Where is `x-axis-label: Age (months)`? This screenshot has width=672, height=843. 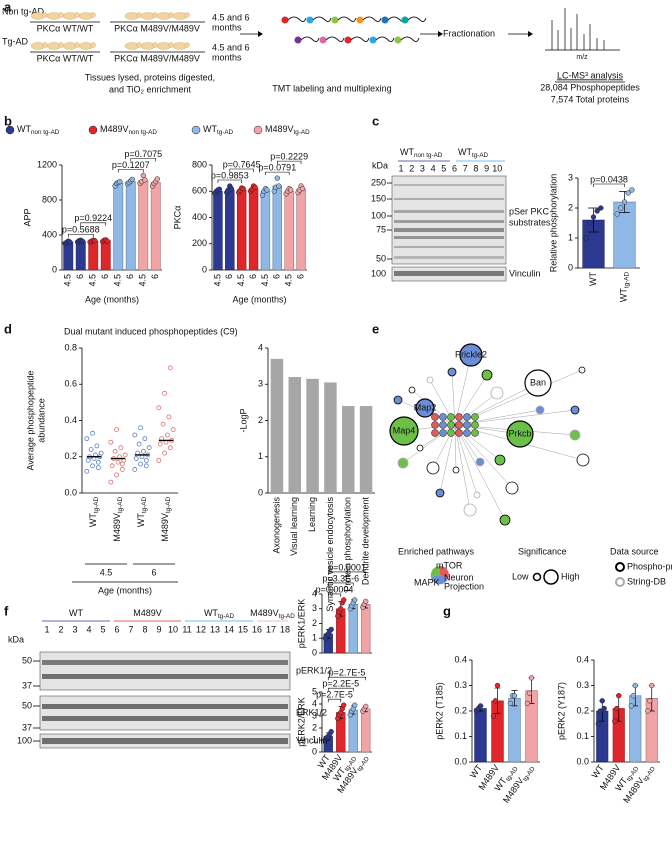
x-axis-label: Age (months) is located at coordinates (259, 299).